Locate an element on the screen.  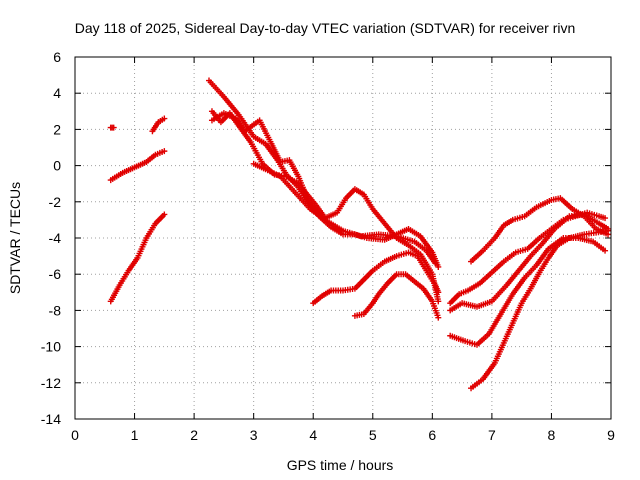
series-s2 is located at coordinates (137, 258).